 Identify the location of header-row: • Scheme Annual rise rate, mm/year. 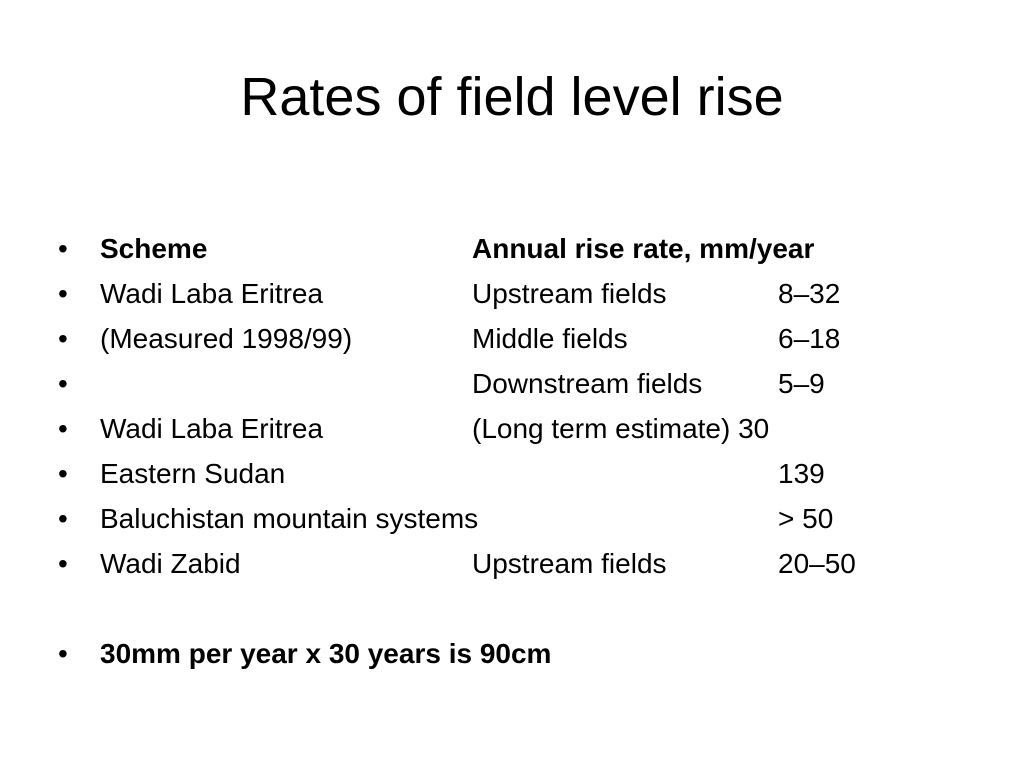
(528, 248).